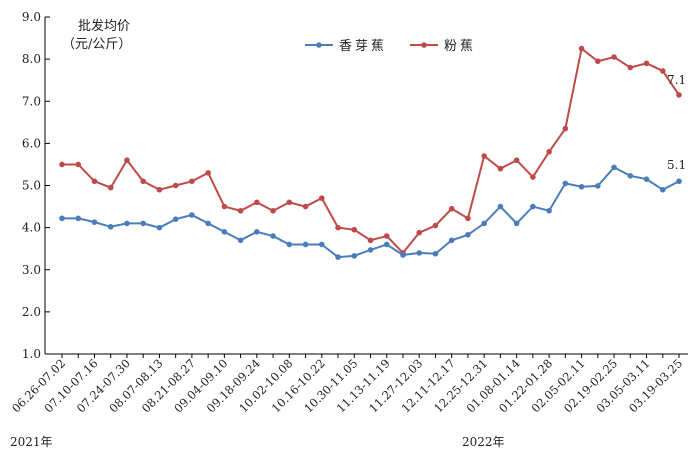 This screenshot has height=470, width=692. What do you see at coordinates (31, 59) in the screenshot?
I see `y-tick-label: 8.0` at bounding box center [31, 59].